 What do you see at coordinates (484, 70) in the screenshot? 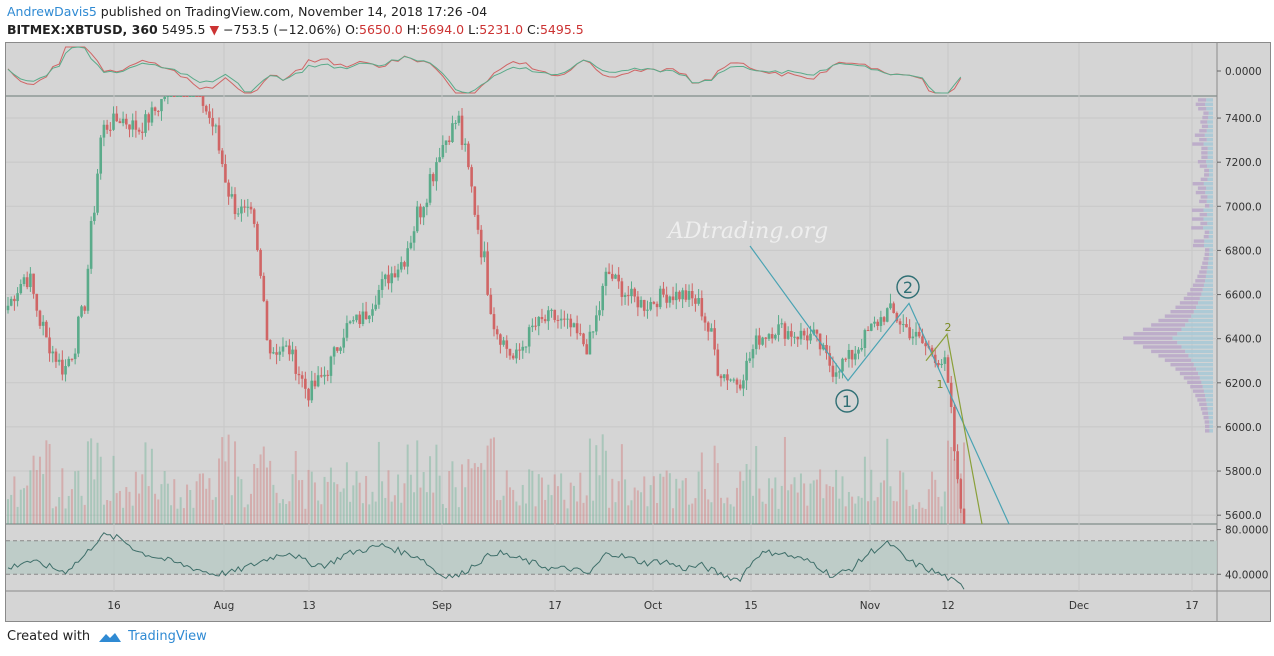
I see `oscillator-signal-line` at bounding box center [484, 70].